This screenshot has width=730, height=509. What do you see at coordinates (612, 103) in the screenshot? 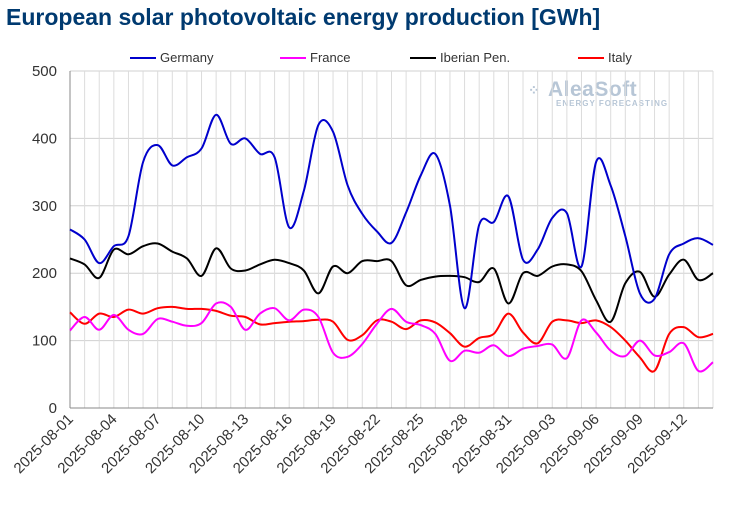
I see `watermark-tagline: ENERGY FORECASTING` at bounding box center [612, 103].